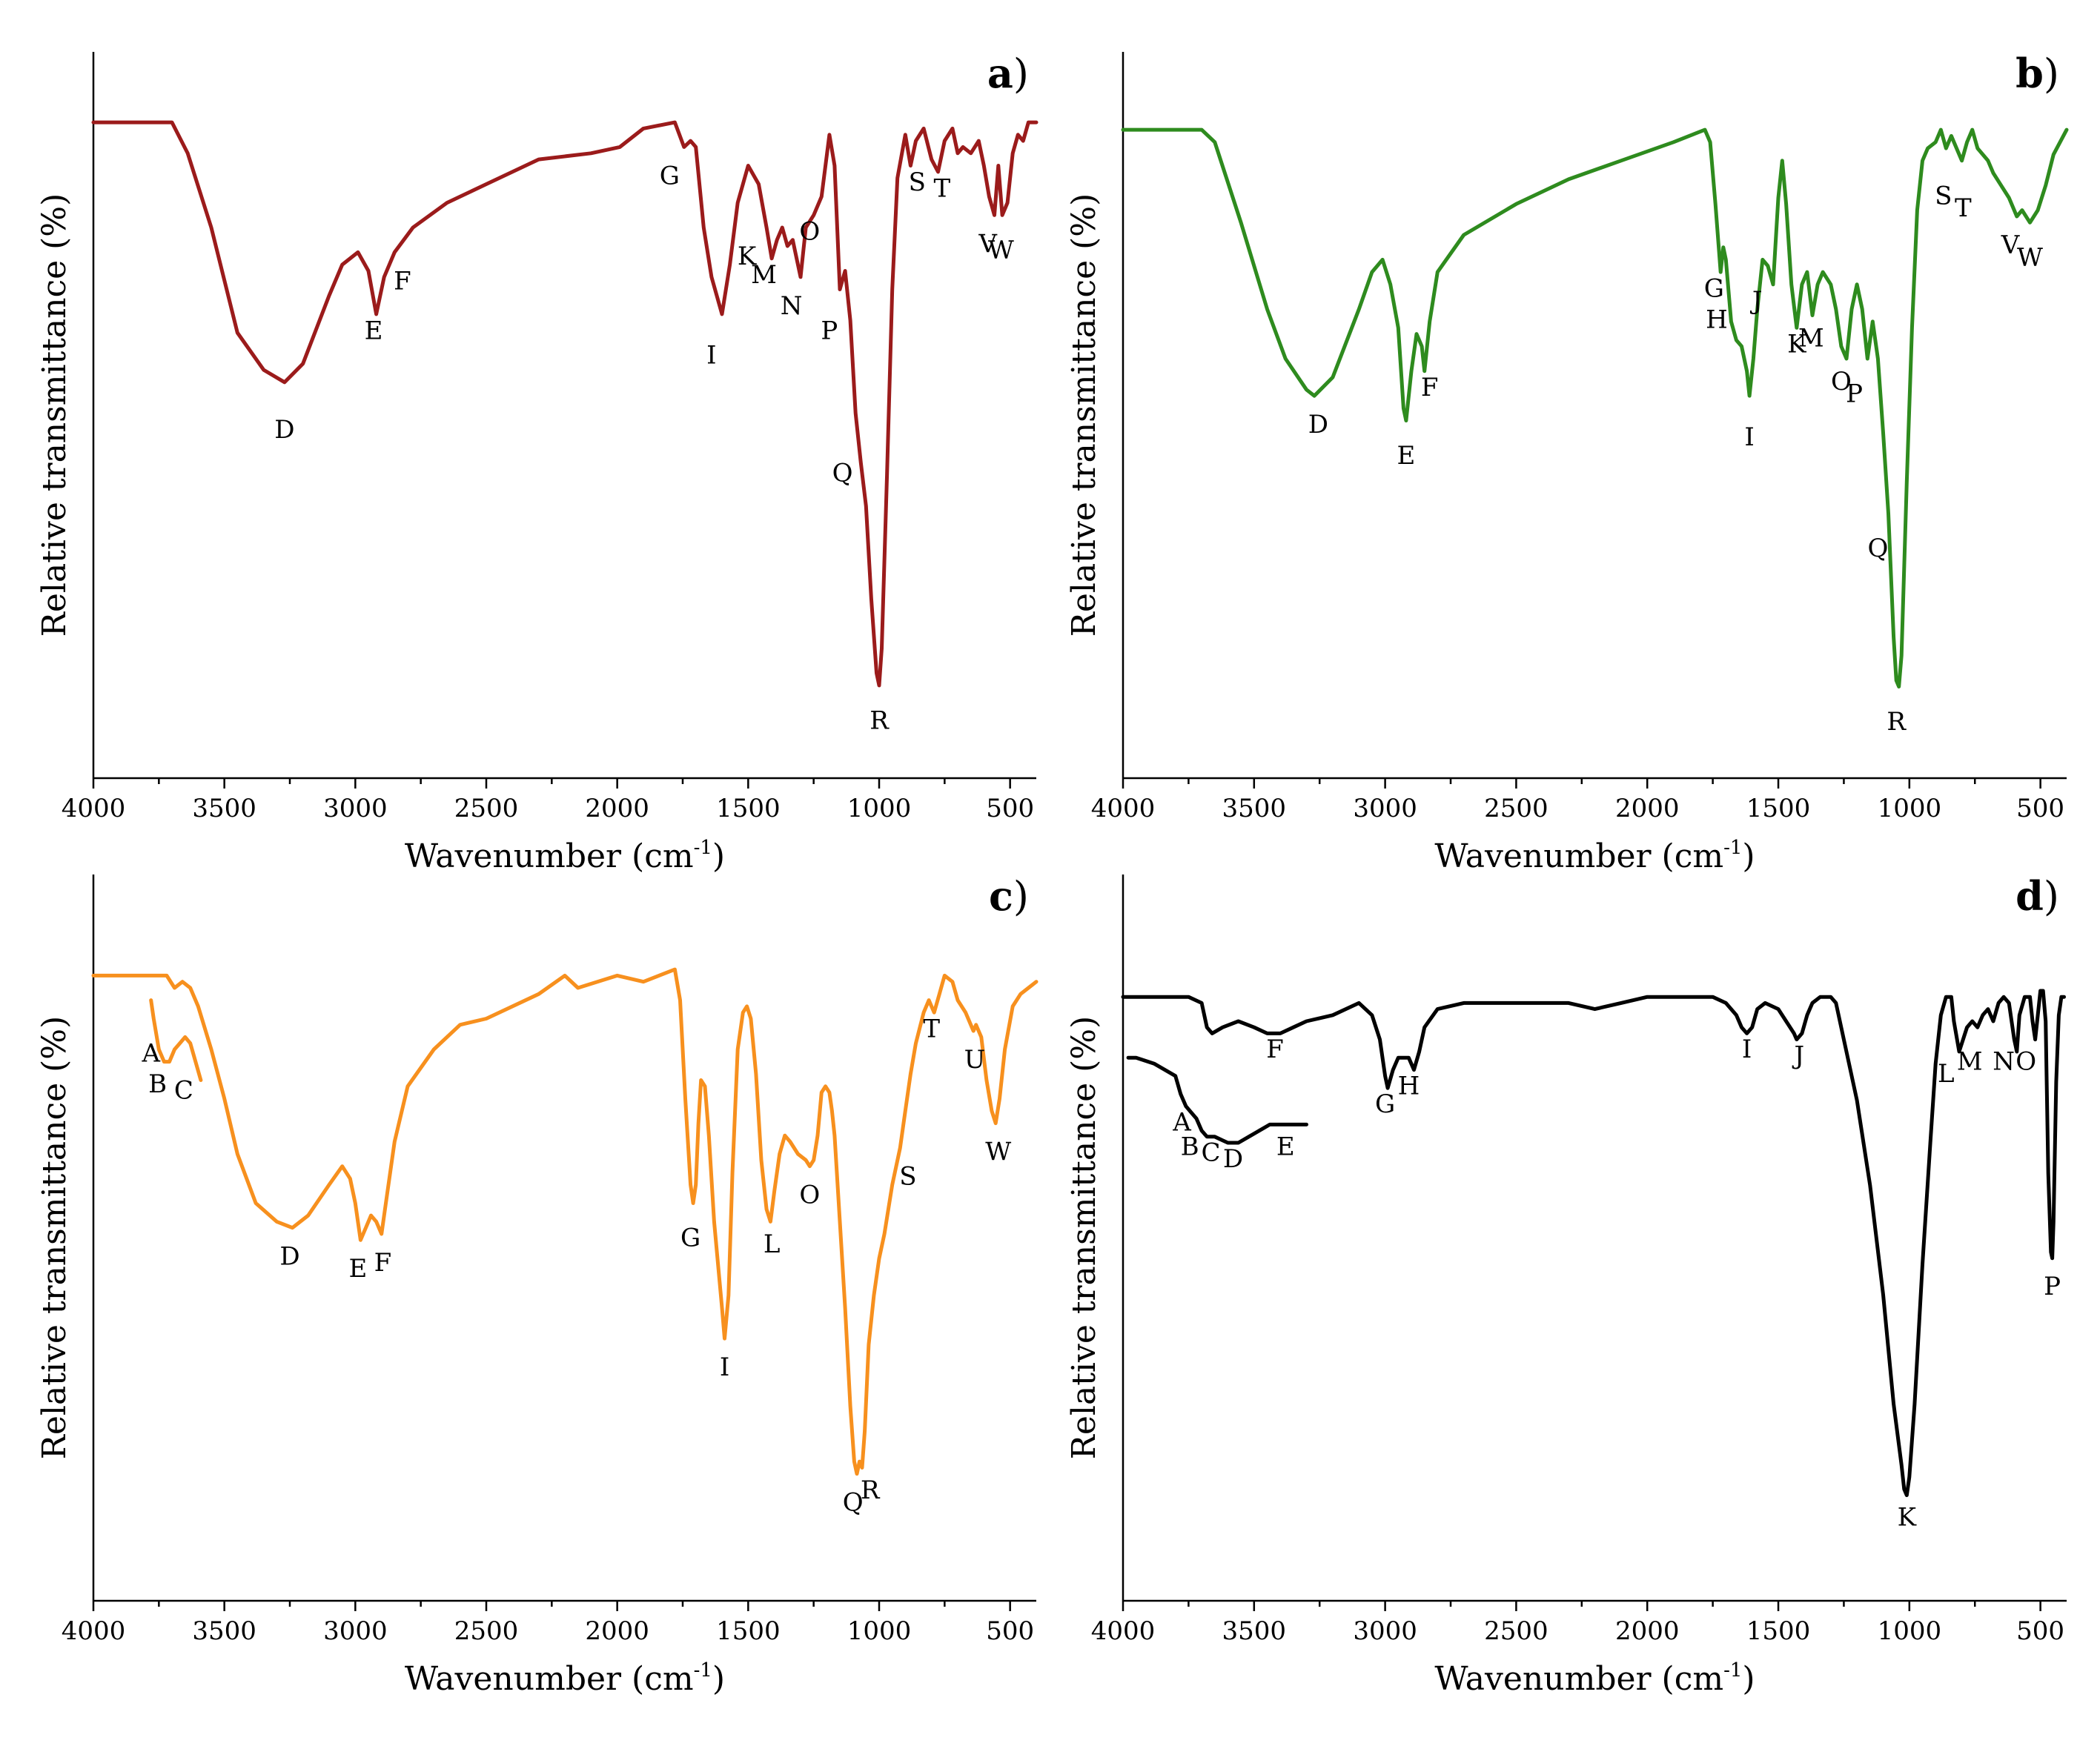 This screenshot has height=1749, width=2100. What do you see at coordinates (487, 809) in the screenshot?
I see `x-tick-label: 2500` at bounding box center [487, 809].